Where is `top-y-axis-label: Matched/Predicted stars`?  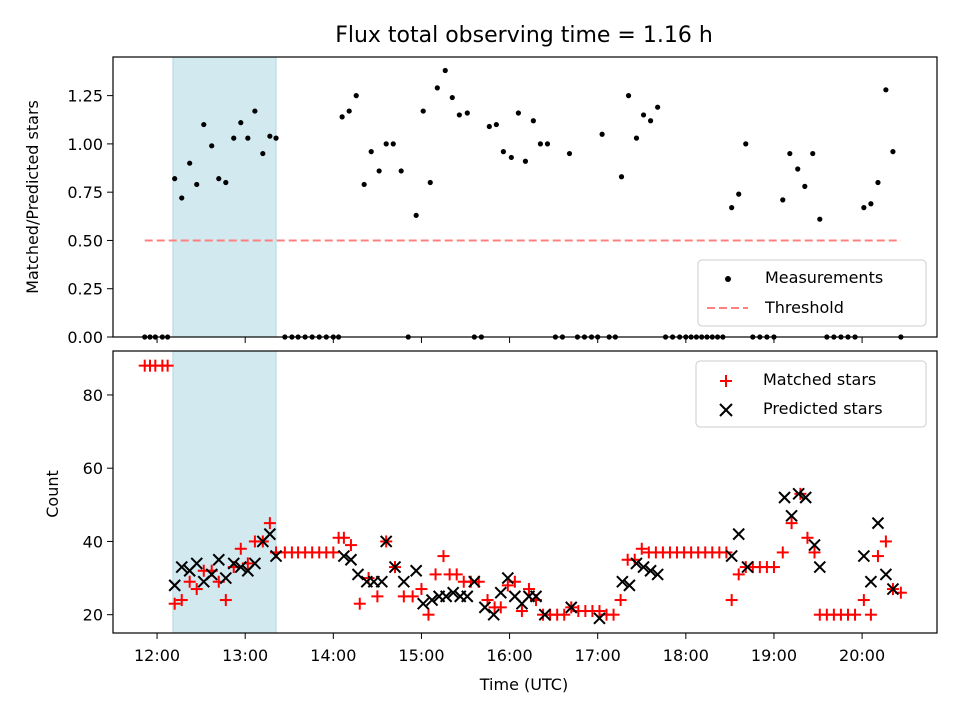 top-y-axis-label: Matched/Predicted stars is located at coordinates (32, 197).